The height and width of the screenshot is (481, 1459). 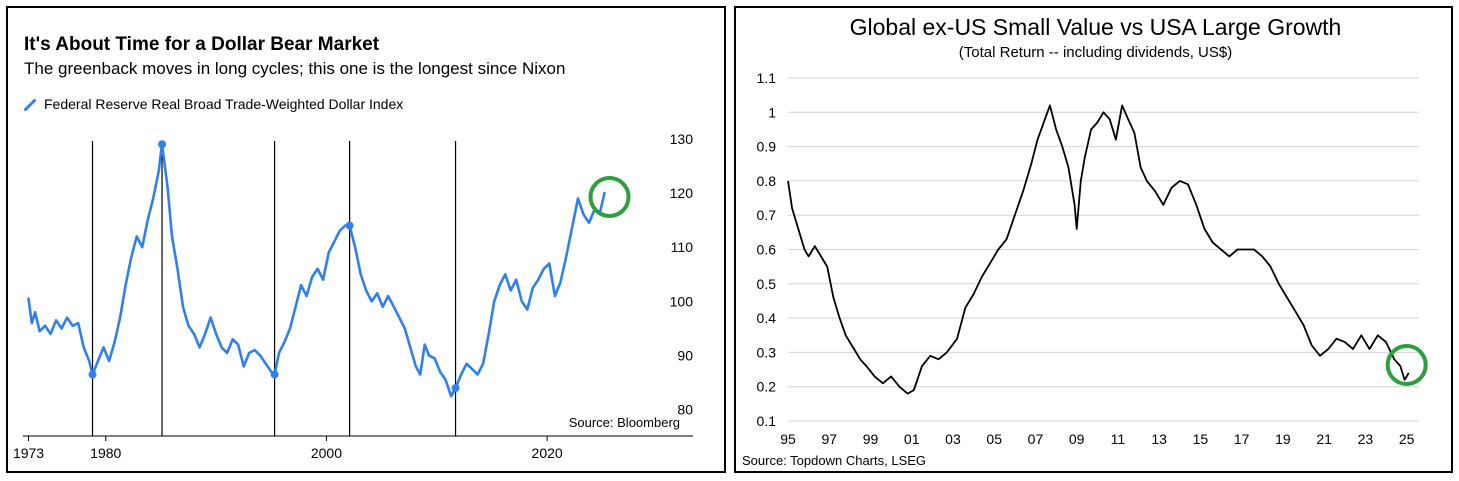 I want to click on y-tick-label: 130, so click(x=682, y=139).